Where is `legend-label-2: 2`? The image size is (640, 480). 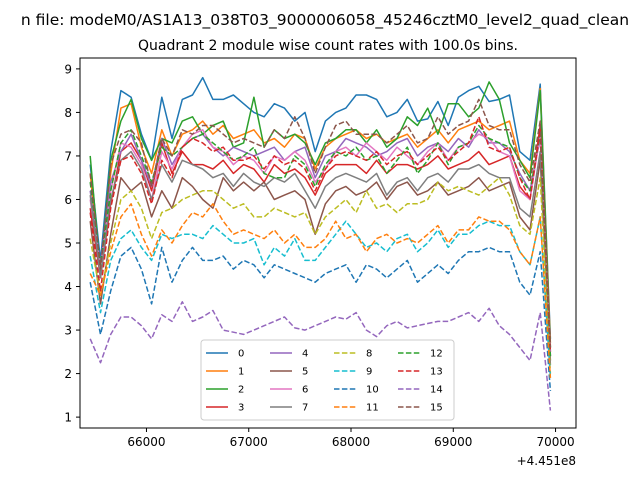
legend-label-2: 2 is located at coordinates (241, 390).